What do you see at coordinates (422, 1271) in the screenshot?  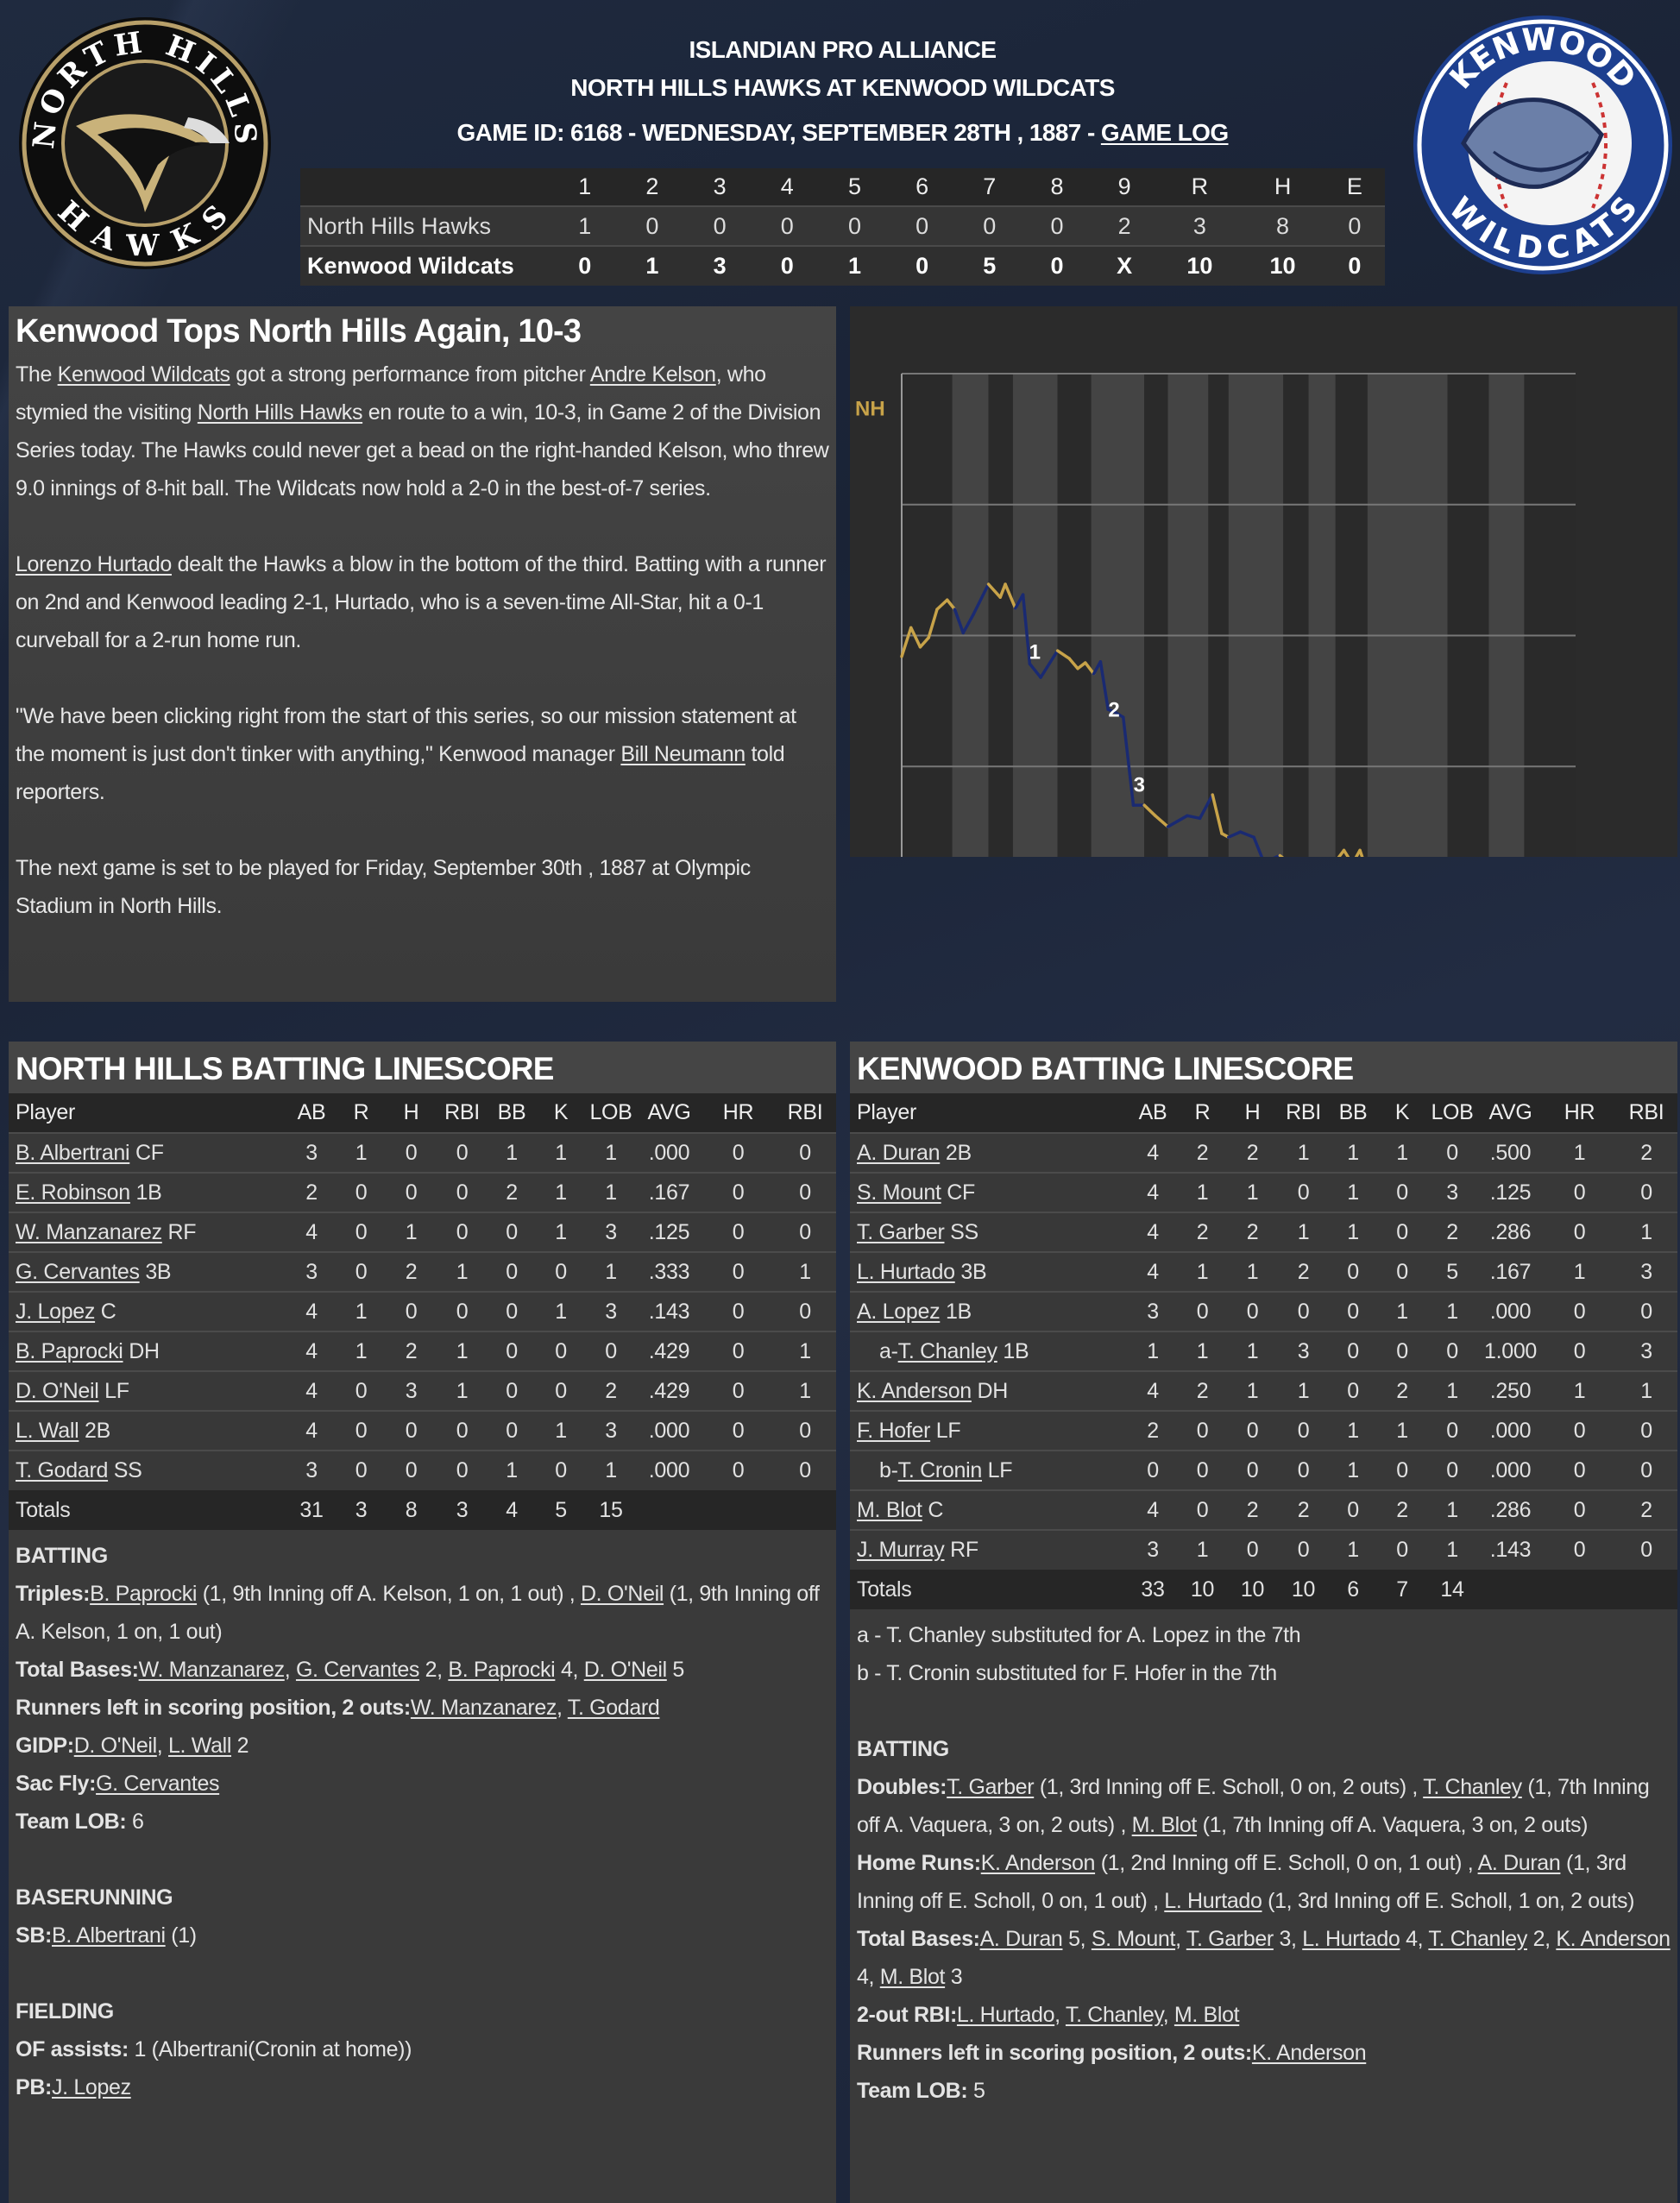 I see `player-row: G. Cervantes 3B 3 0 2 1 0 0 1.333 0 1` at bounding box center [422, 1271].